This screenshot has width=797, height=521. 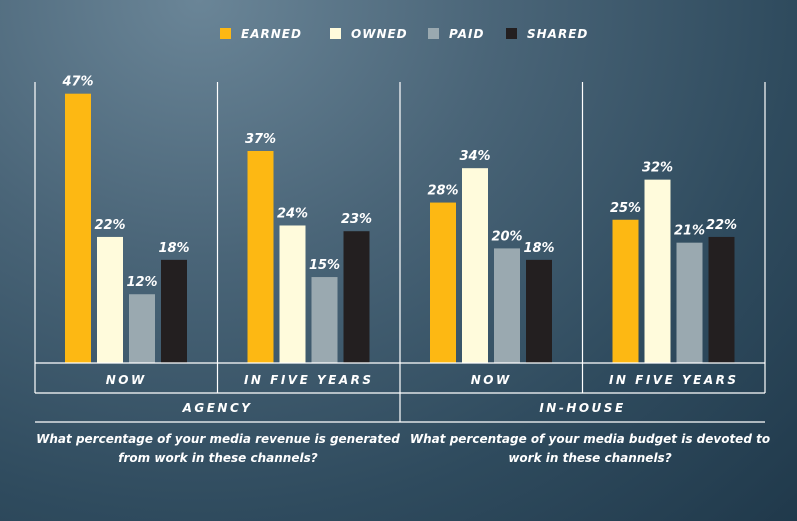 I want to click on value-label-2-owned: 24%, so click(x=292, y=213).